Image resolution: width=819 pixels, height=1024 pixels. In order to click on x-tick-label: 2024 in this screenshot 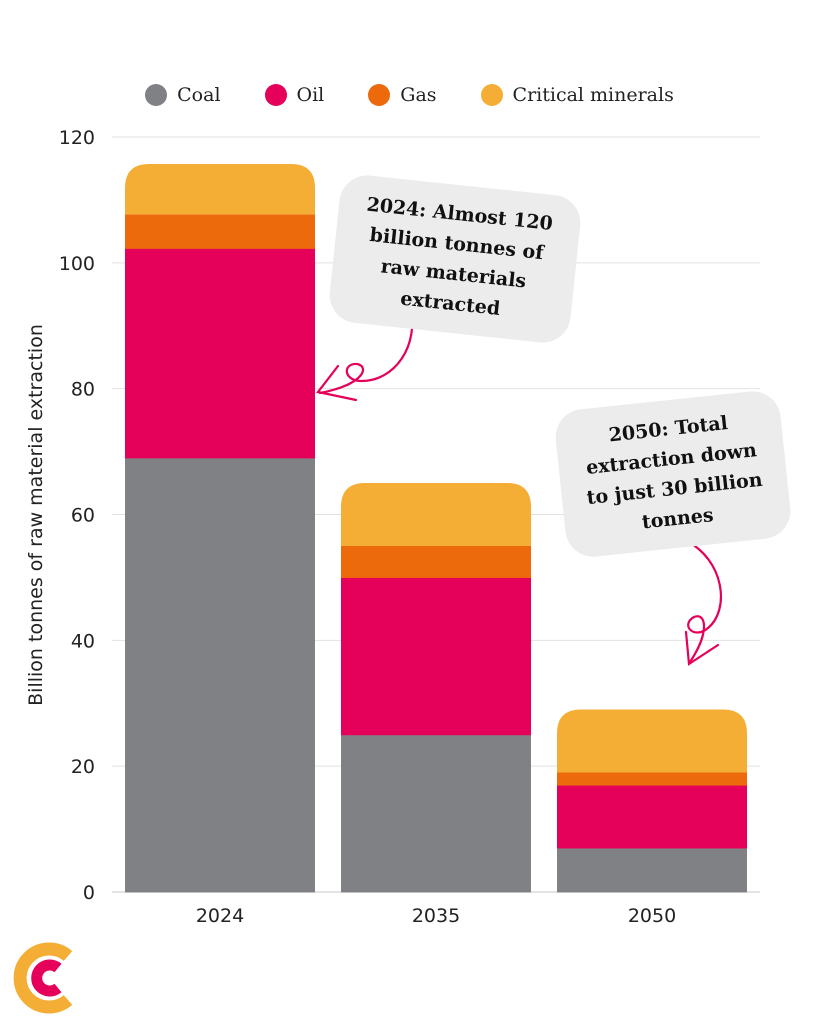, I will do `click(220, 916)`.